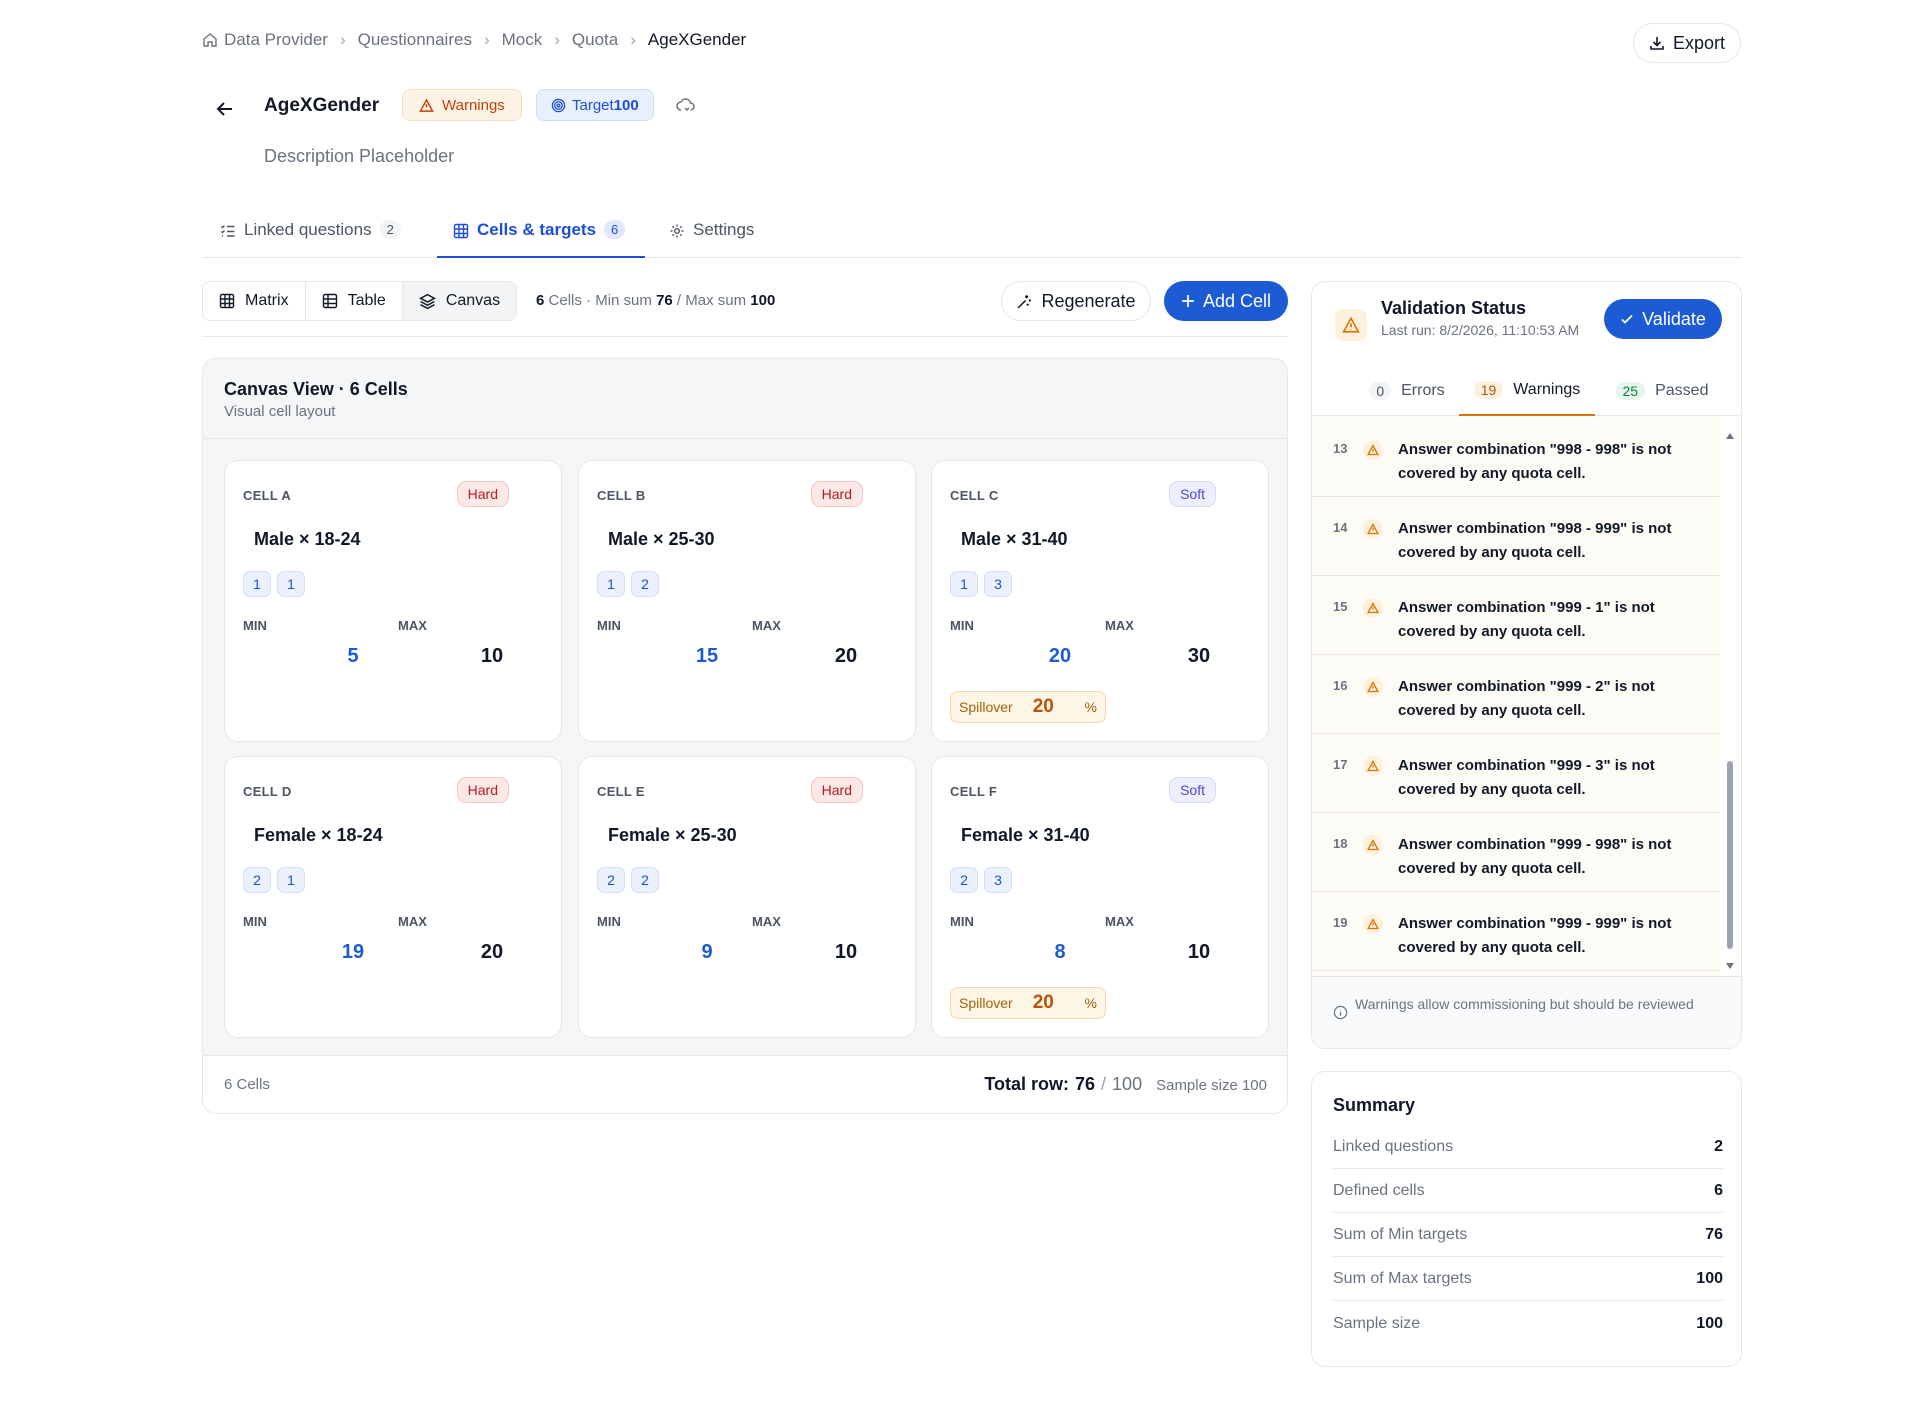 Image resolution: width=1920 pixels, height=1408 pixels. Describe the element at coordinates (310, 238) in the screenshot. I see `tab-linked-questions: Linked questions 2` at that location.